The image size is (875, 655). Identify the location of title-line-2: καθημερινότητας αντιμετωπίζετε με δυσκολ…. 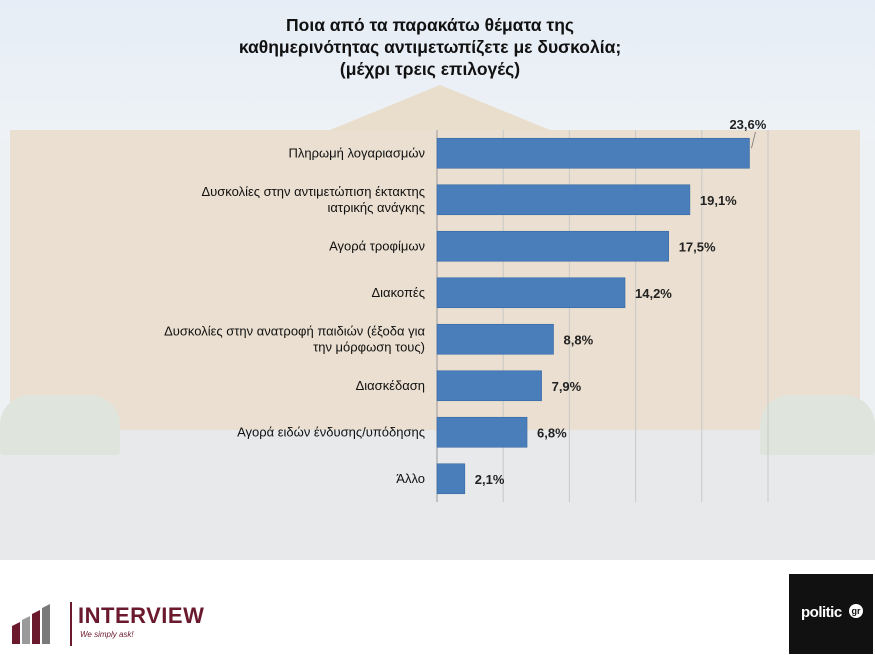
(430, 47).